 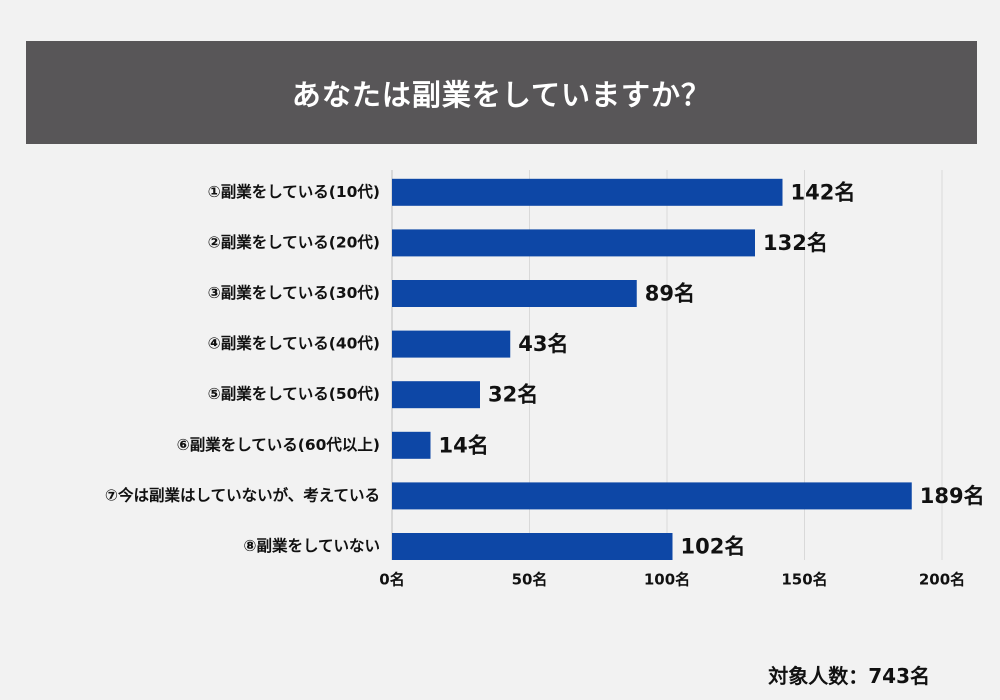 What do you see at coordinates (311, 545) in the screenshot?
I see `category-label: ⑧副業をしていない` at bounding box center [311, 545].